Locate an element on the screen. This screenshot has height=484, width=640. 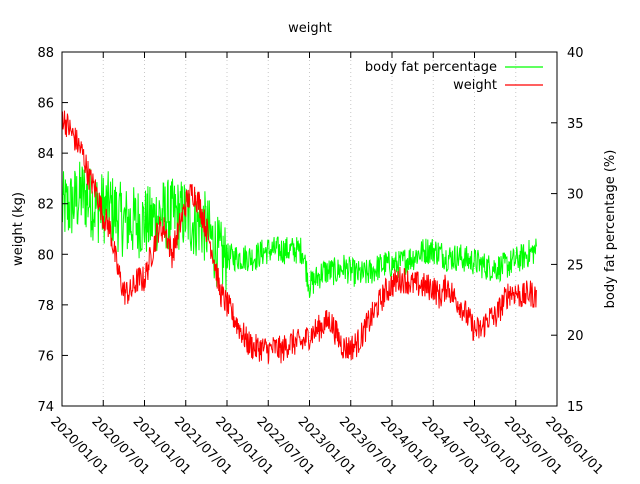
legend: body fat percentage weight is located at coordinates (454, 76).